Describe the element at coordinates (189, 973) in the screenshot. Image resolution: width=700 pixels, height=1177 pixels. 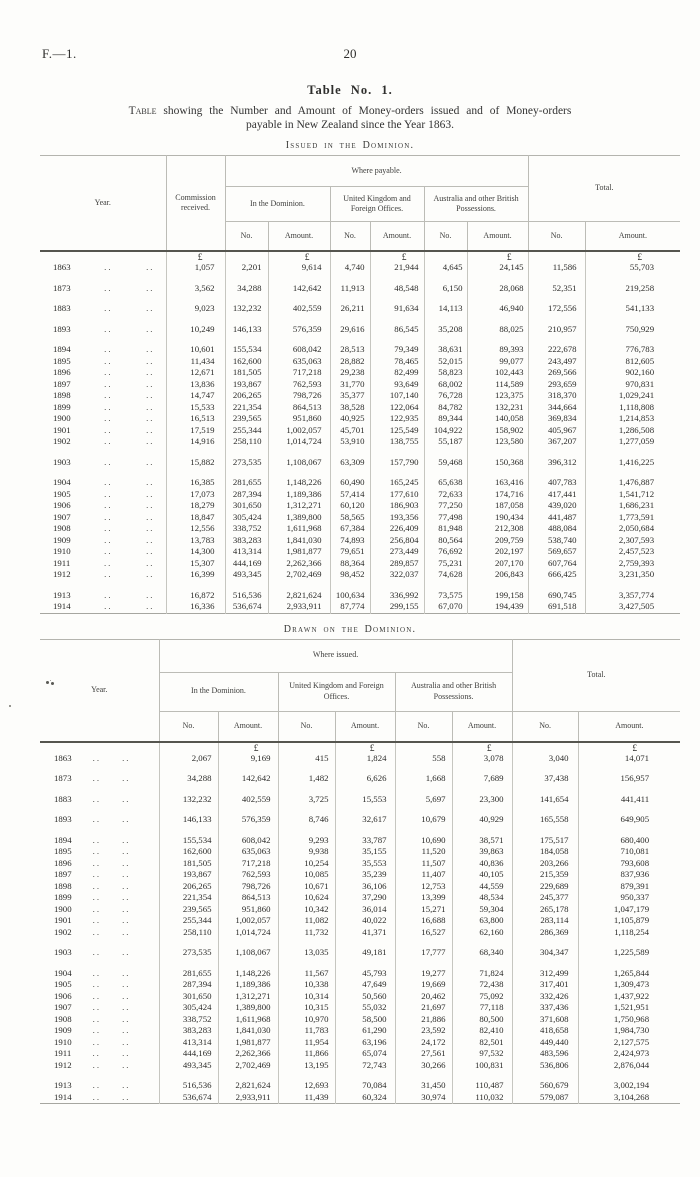
I see `no-cell: 281,655` at that location.